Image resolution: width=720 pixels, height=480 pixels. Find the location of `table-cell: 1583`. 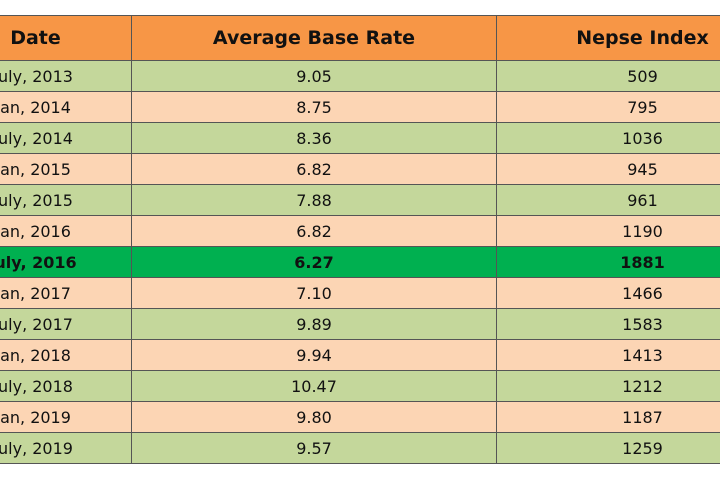

table-cell: 1583 is located at coordinates (608, 324).